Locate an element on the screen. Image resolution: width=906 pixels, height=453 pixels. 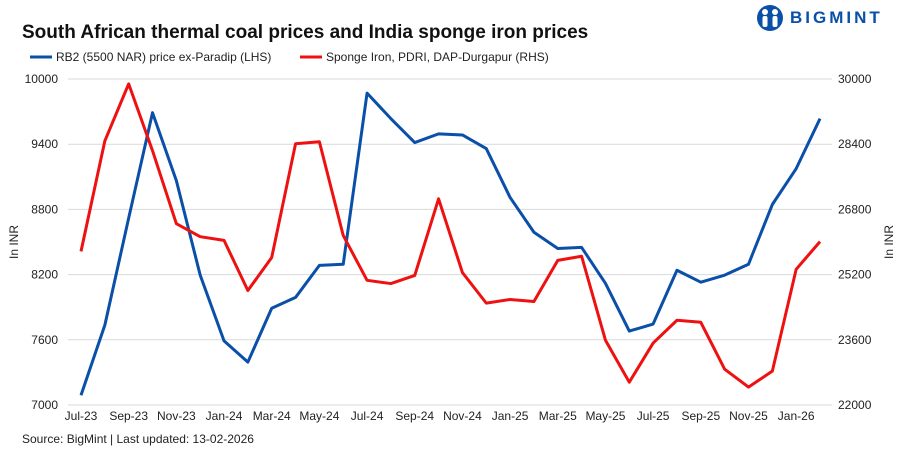
right-tick-label: 22000 is located at coordinates (855, 405).